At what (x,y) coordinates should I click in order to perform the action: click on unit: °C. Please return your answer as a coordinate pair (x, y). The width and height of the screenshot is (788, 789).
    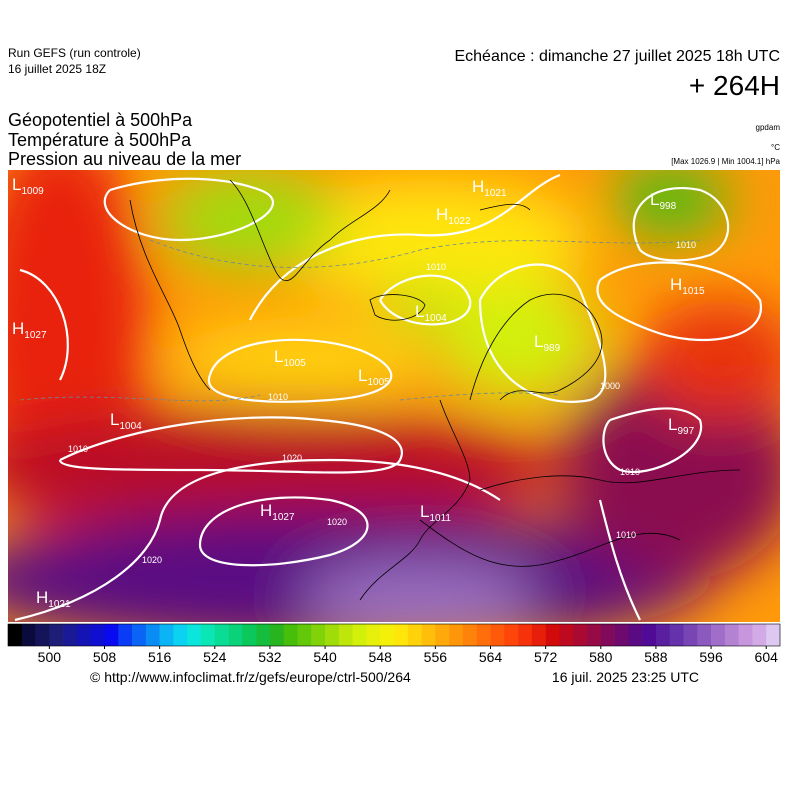
    Looking at the image, I should click on (775, 147).